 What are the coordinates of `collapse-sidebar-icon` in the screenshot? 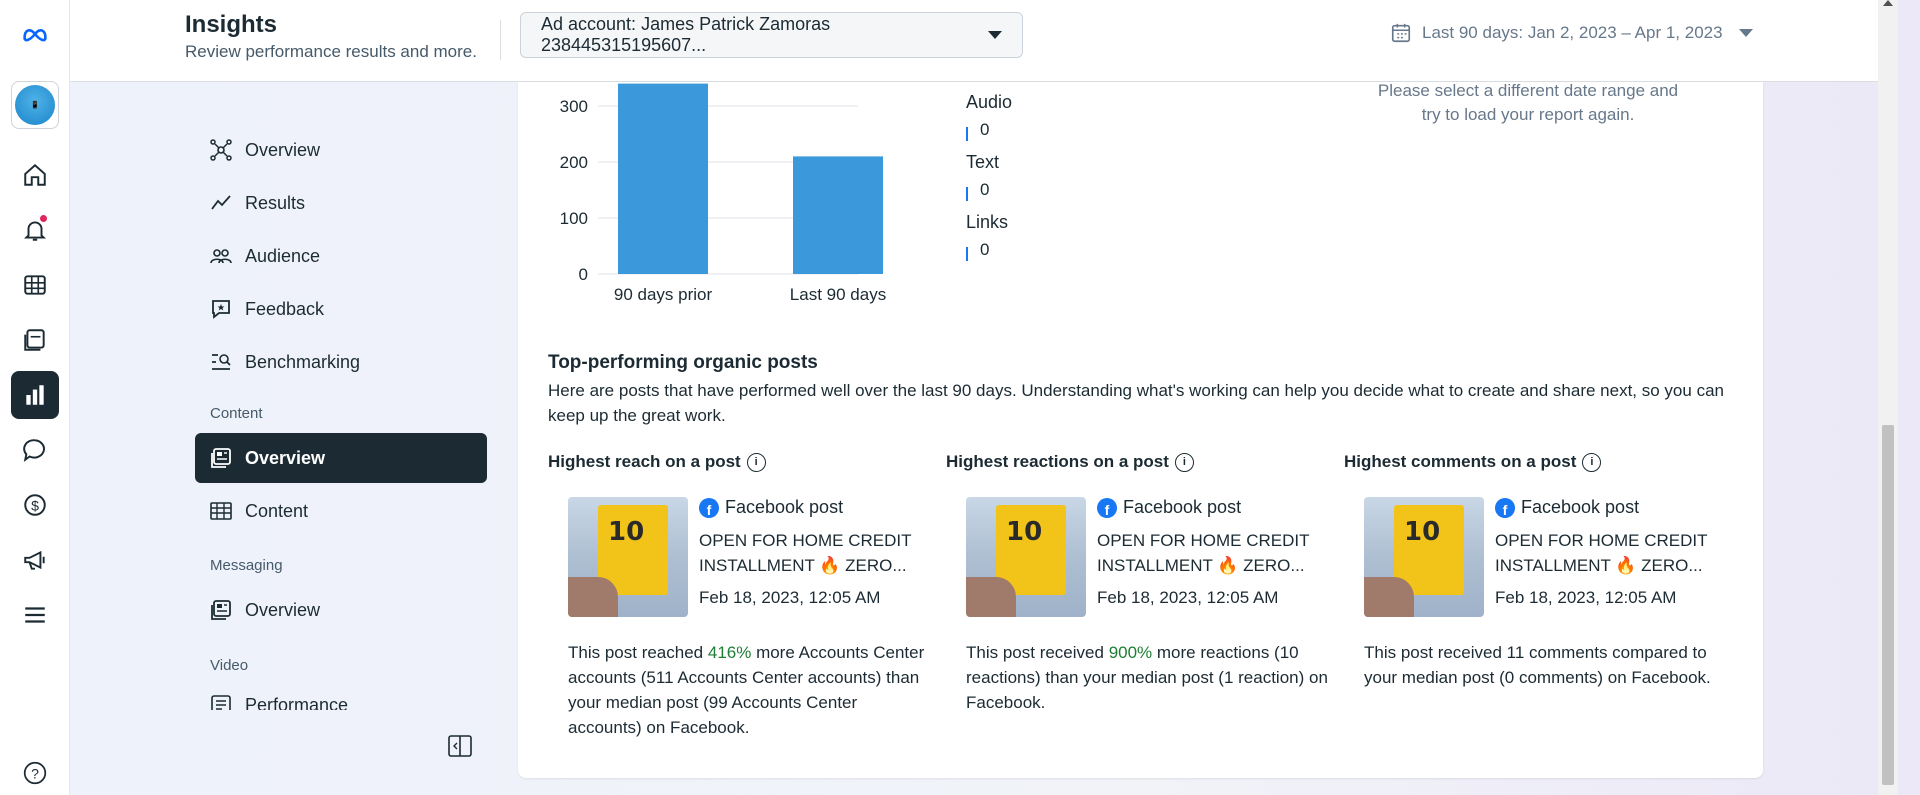 It's located at (460, 746).